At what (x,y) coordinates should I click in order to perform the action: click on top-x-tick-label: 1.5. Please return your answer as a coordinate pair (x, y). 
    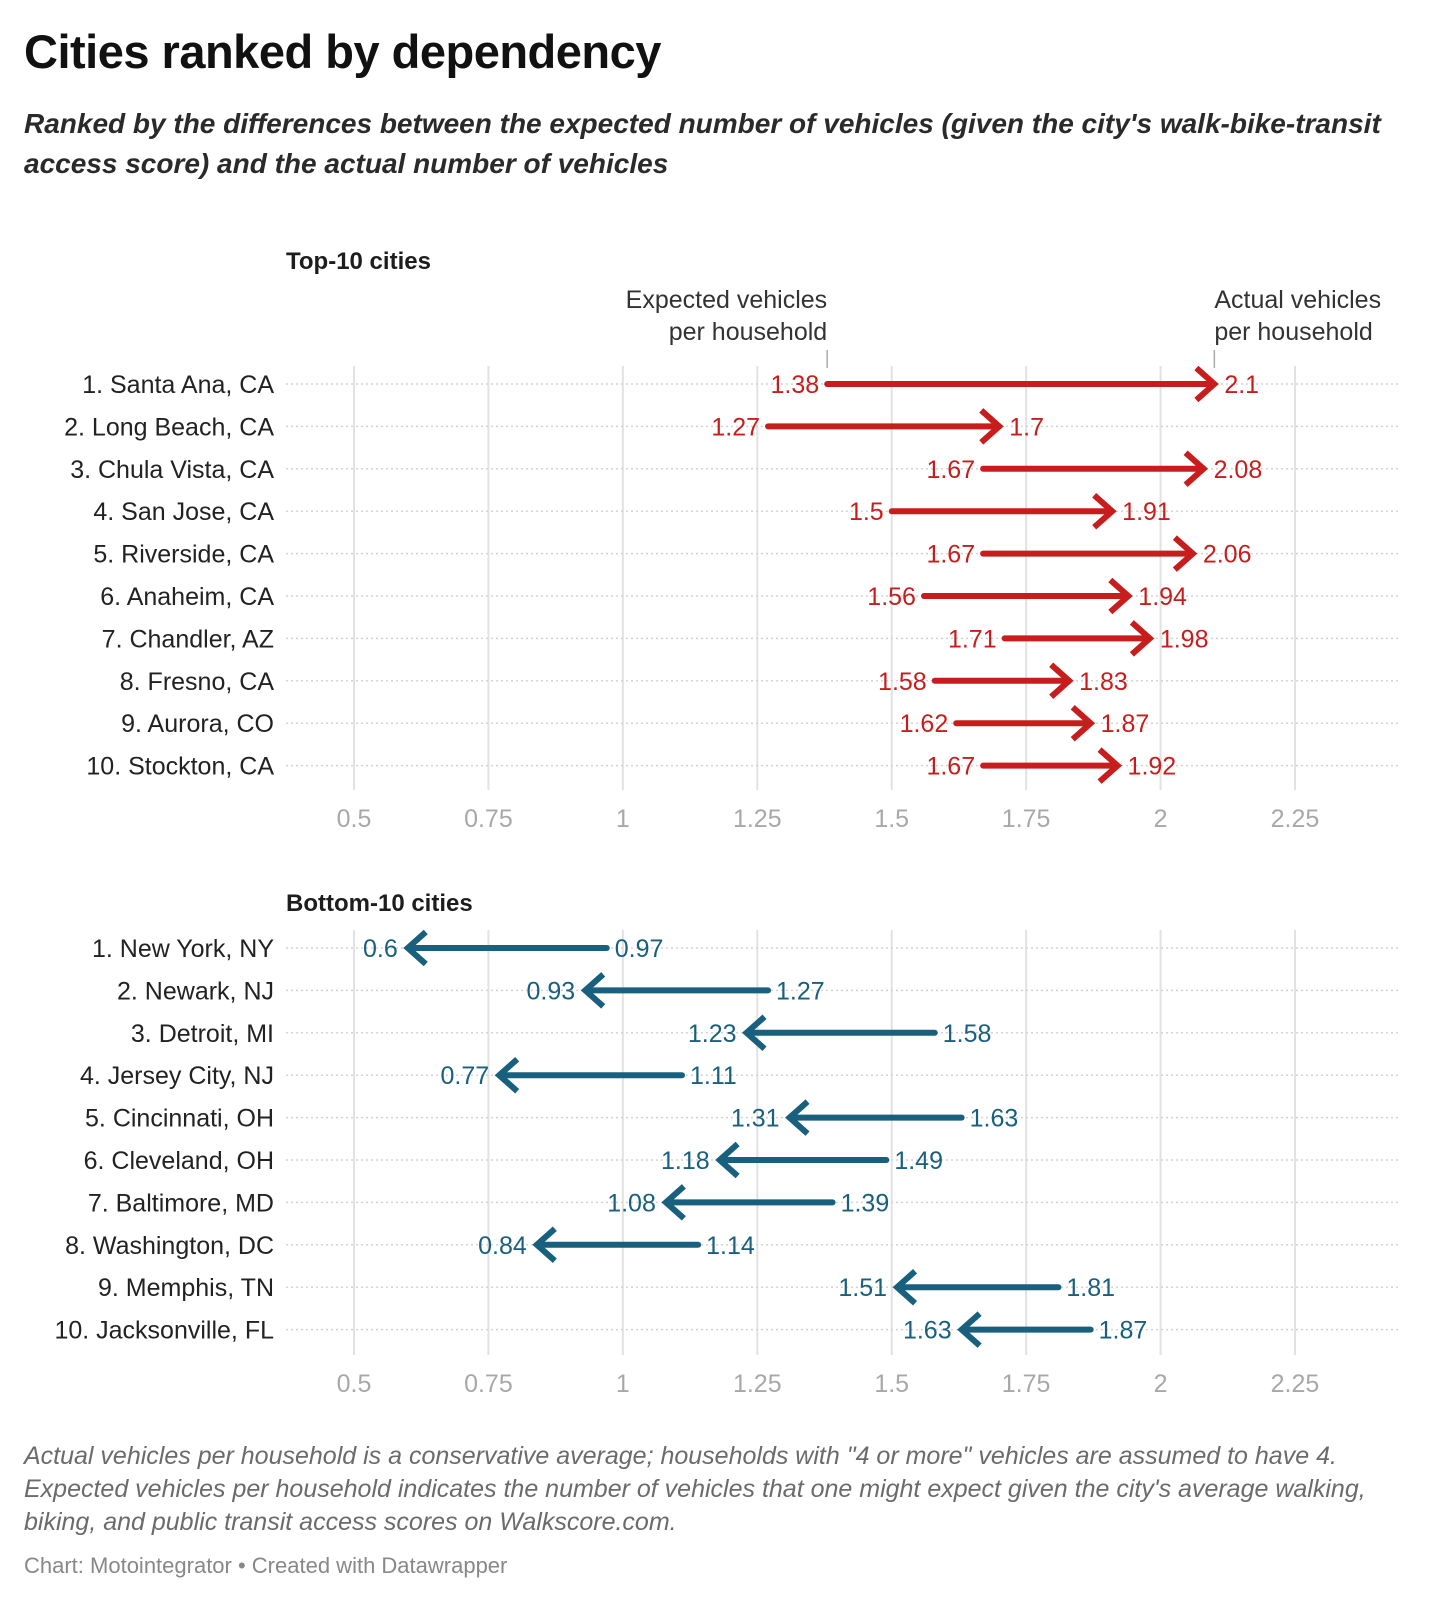
    Looking at the image, I should click on (891, 819).